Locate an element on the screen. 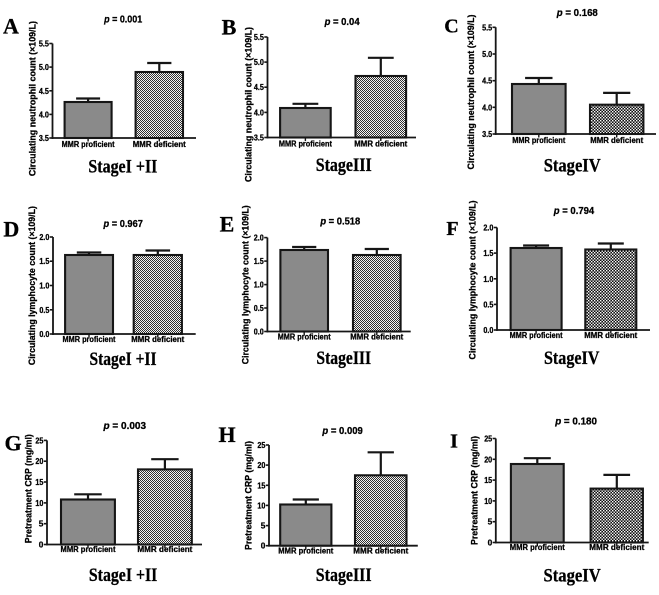 This screenshot has height=595, width=659. svg-text: E is located at coordinates (227, 224).